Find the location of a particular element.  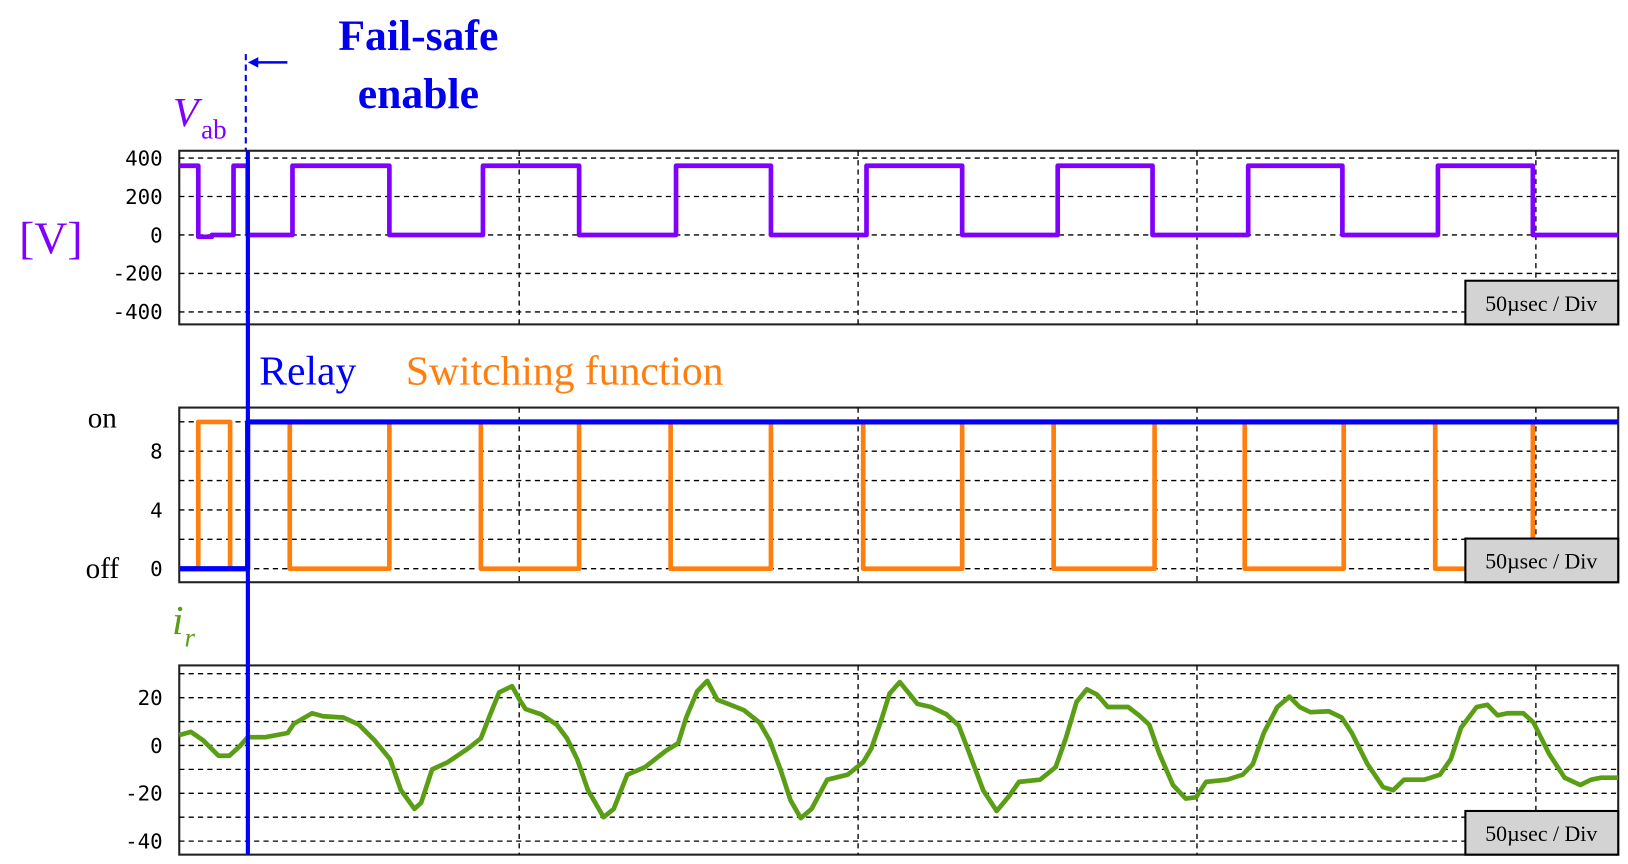

vab-unit-label: [V] is located at coordinates (50, 238).